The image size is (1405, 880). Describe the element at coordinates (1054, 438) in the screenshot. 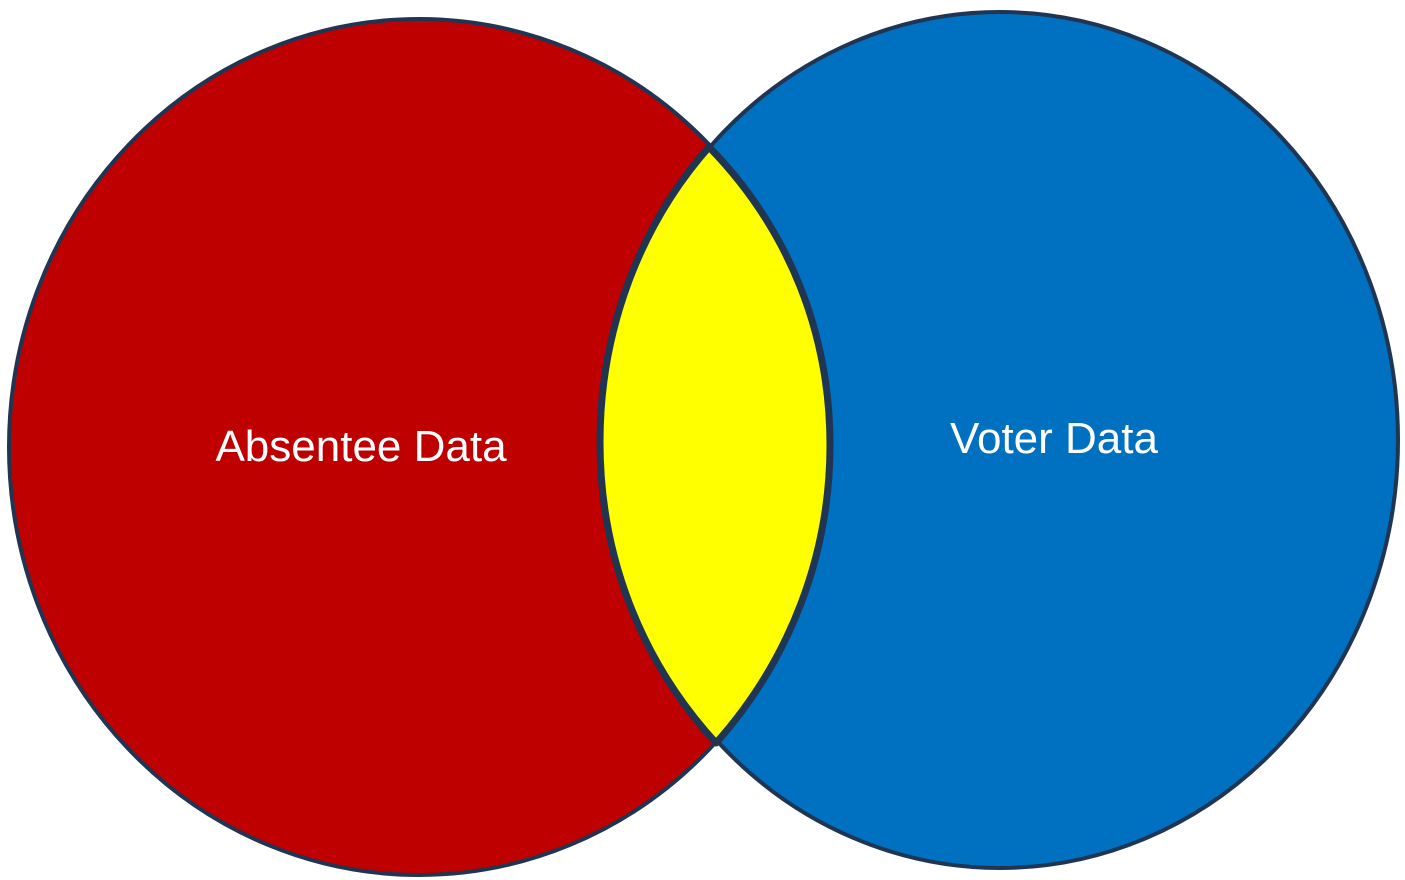

I see `voter-data-label: Voter Data` at that location.